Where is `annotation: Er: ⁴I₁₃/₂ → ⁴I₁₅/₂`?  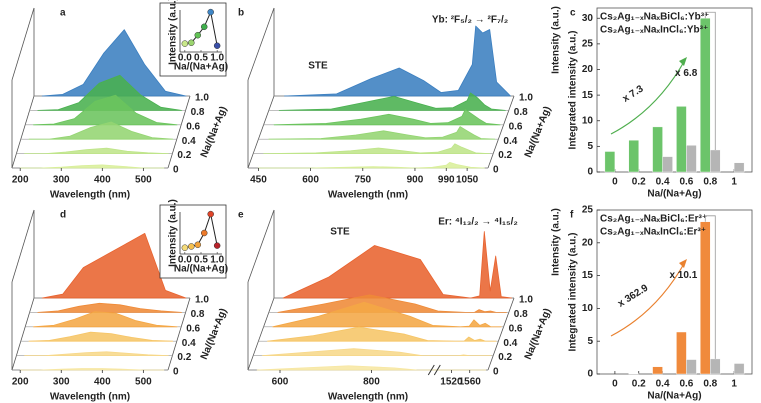
annotation: Er: ⁴I₁₃/₂ → ⁴I₁₅/₂ is located at coordinates (478, 222).